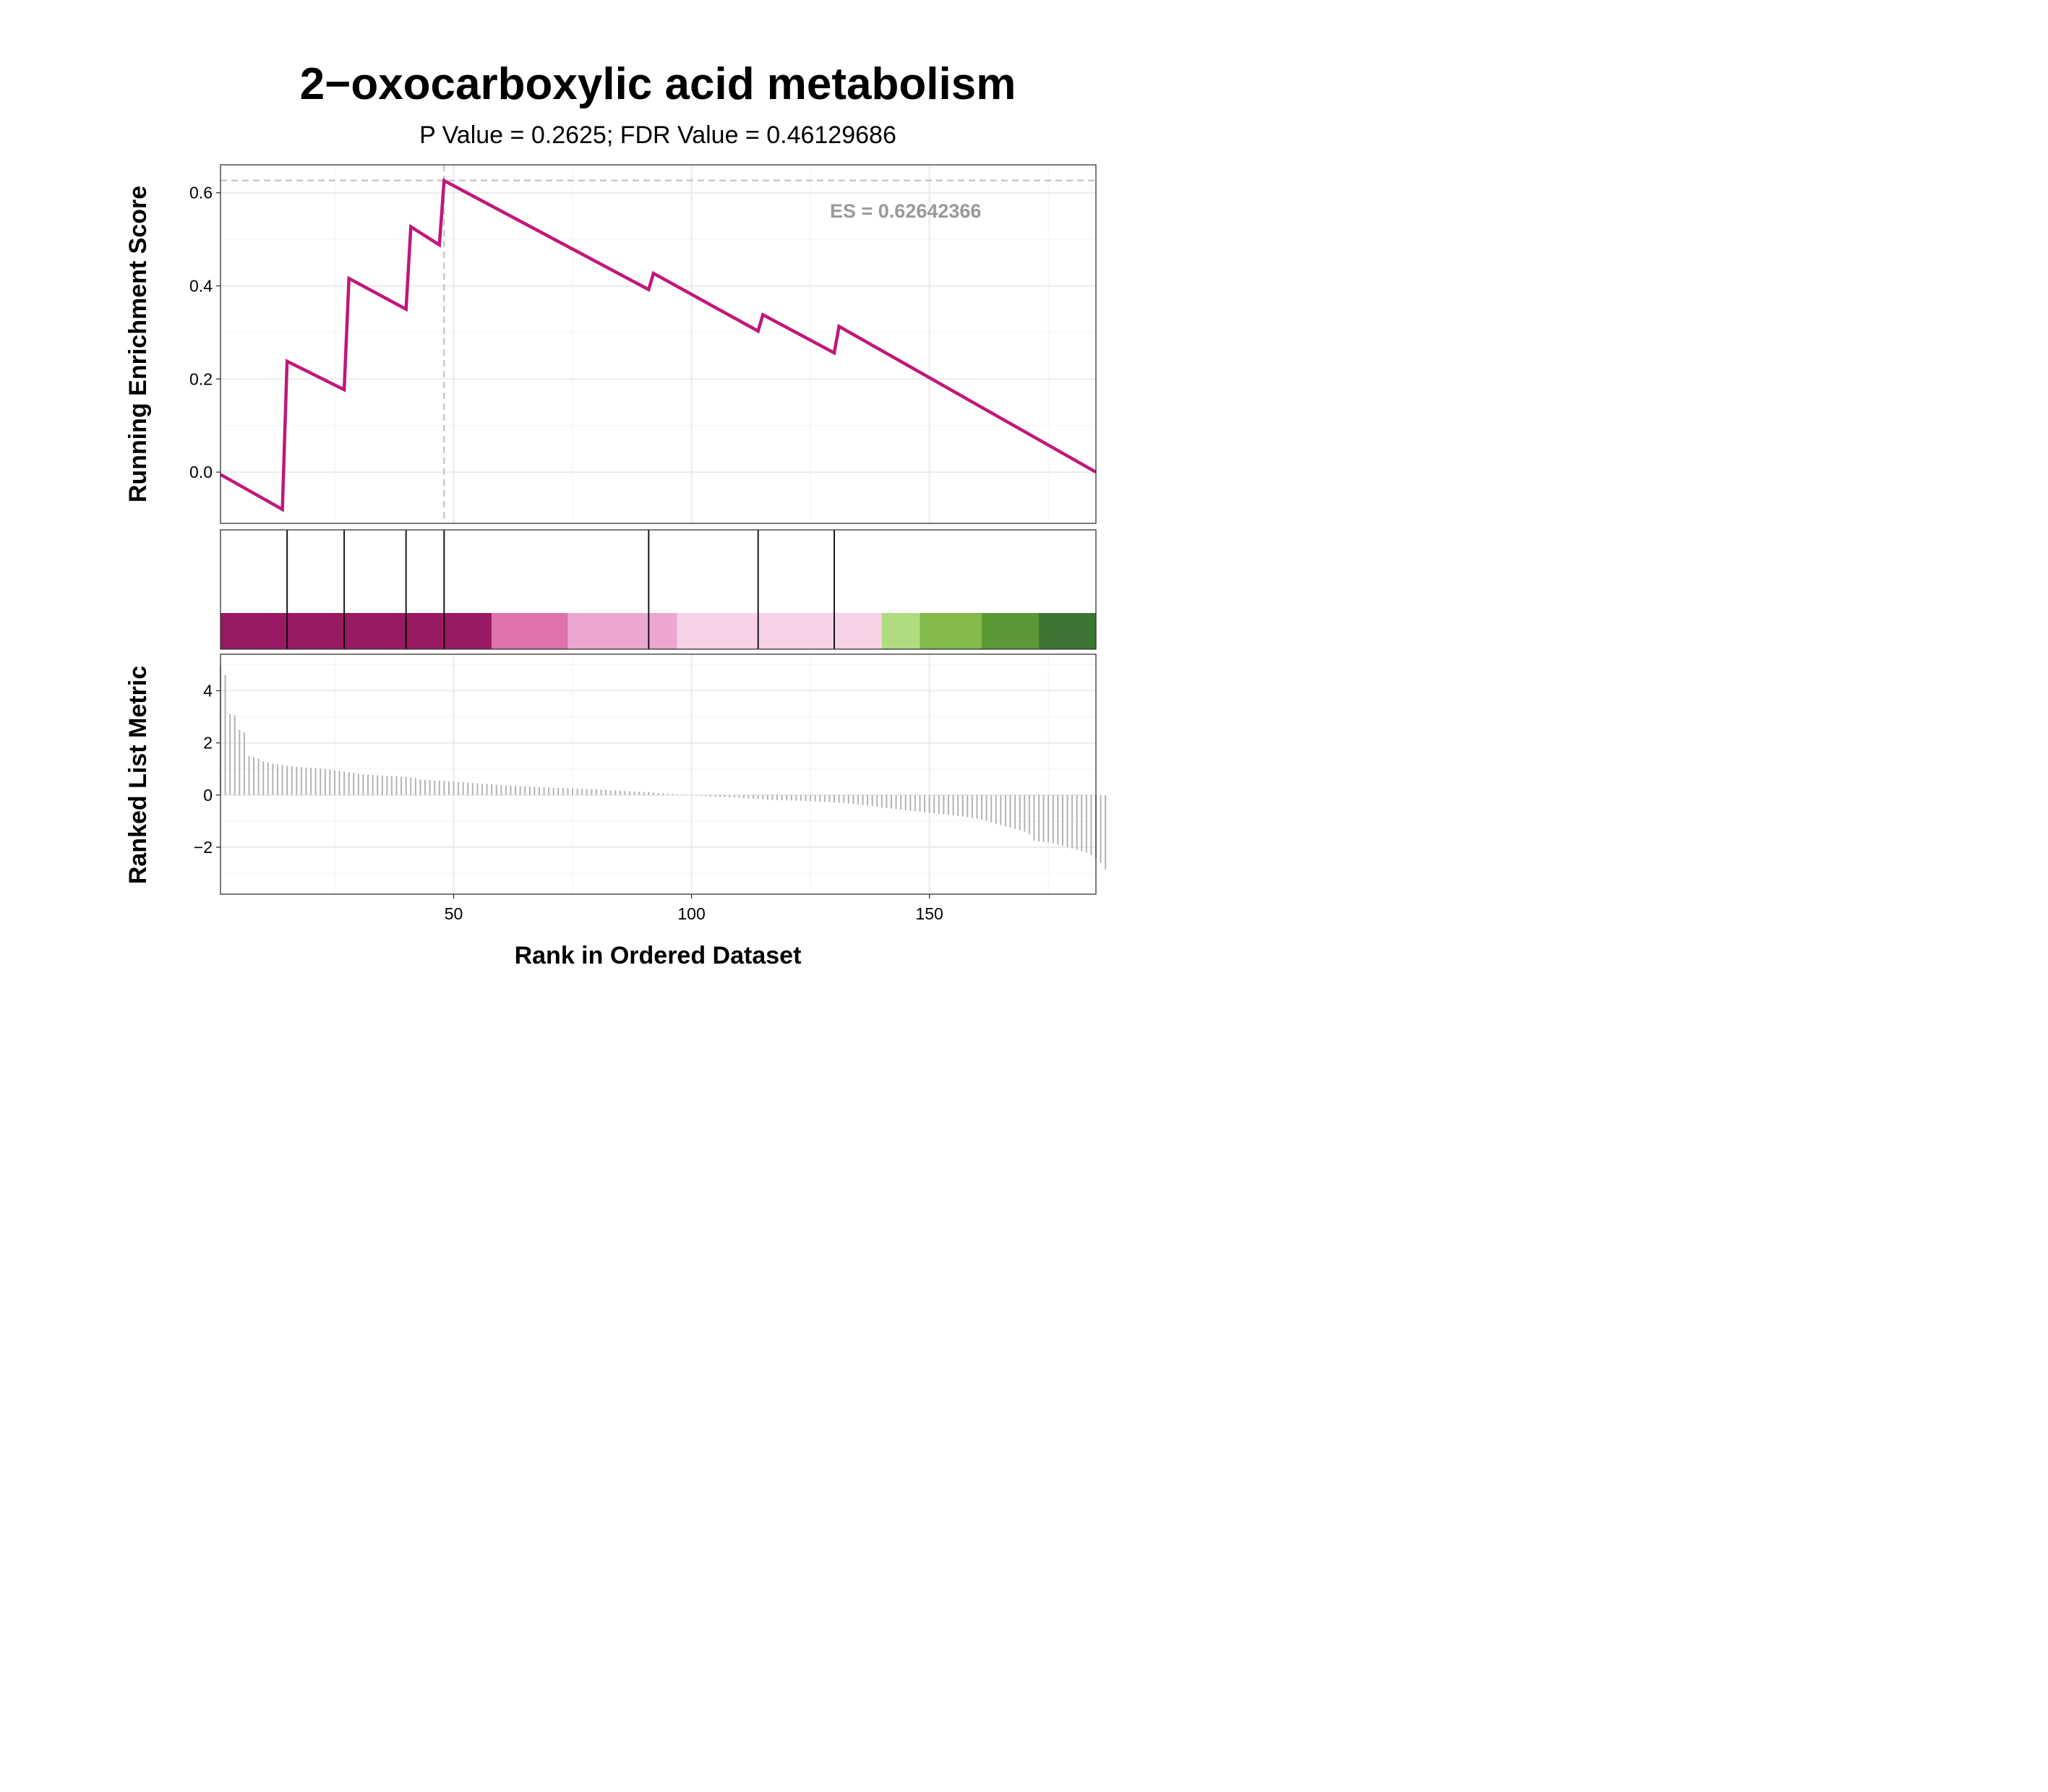 This screenshot has height=1792, width=2048. What do you see at coordinates (905, 211) in the screenshot?
I see `es-annotation: ES = 0.62642366` at bounding box center [905, 211].